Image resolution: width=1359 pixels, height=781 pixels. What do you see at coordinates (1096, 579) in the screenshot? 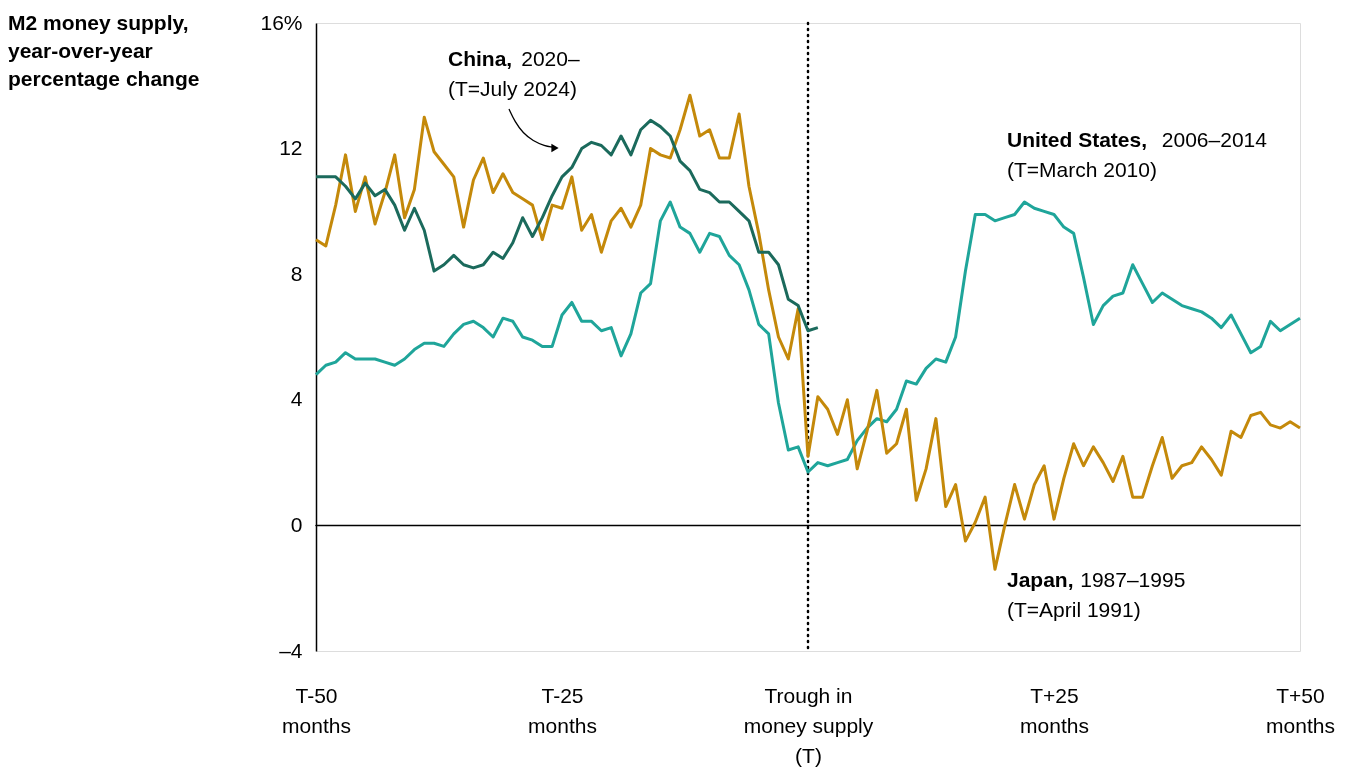
I see `annotation: Japan, 1987–1995` at bounding box center [1096, 579].